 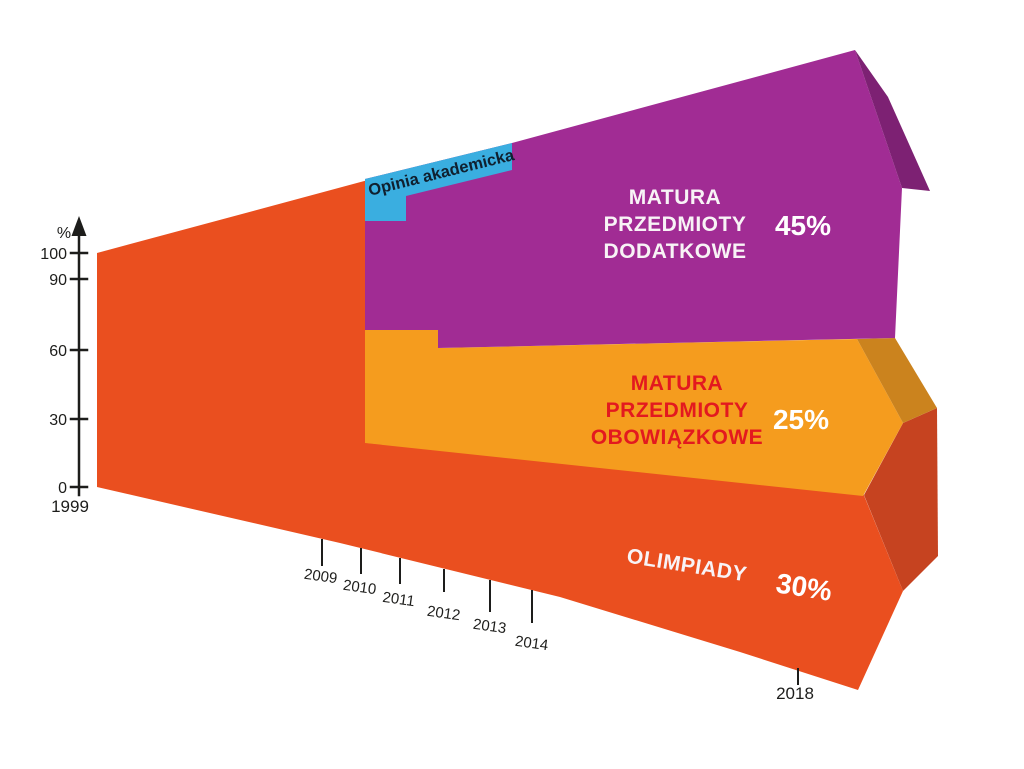 I want to click on dodatkowe-label: MATURA PRZEDMIOTY DODATKOWE 45%, so click(x=718, y=224).